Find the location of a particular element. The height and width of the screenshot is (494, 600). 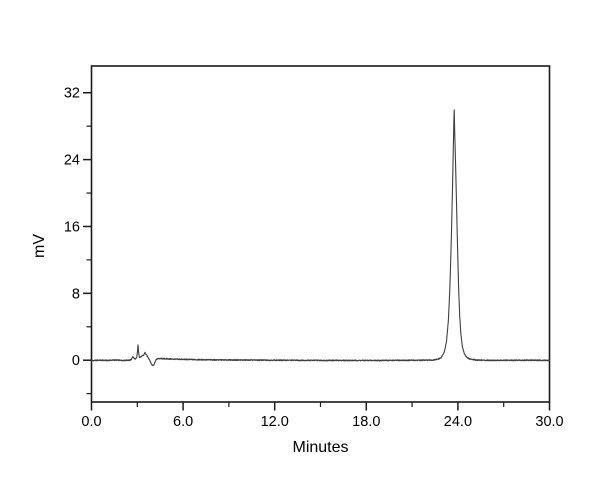

y-tick-label: 32 is located at coordinates (72, 94).